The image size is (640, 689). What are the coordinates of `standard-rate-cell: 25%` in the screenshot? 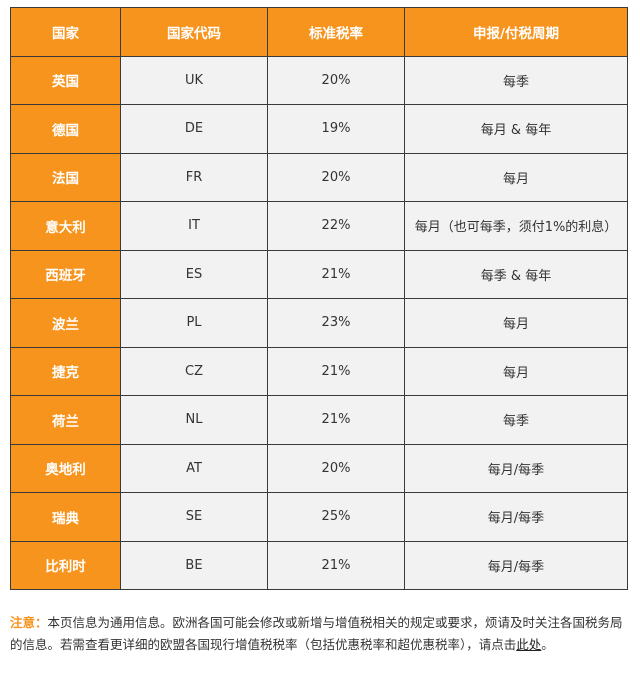 It's located at (336, 517).